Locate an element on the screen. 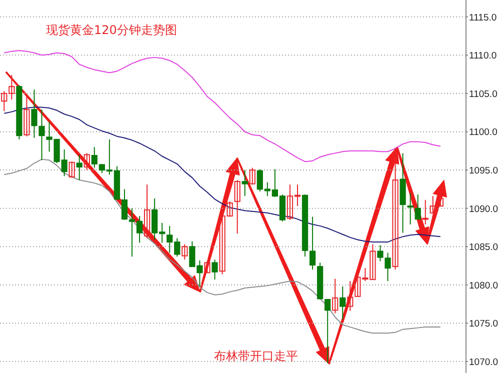 The image size is (499, 373). y-tick-label: 1110.0 is located at coordinates (483, 56).